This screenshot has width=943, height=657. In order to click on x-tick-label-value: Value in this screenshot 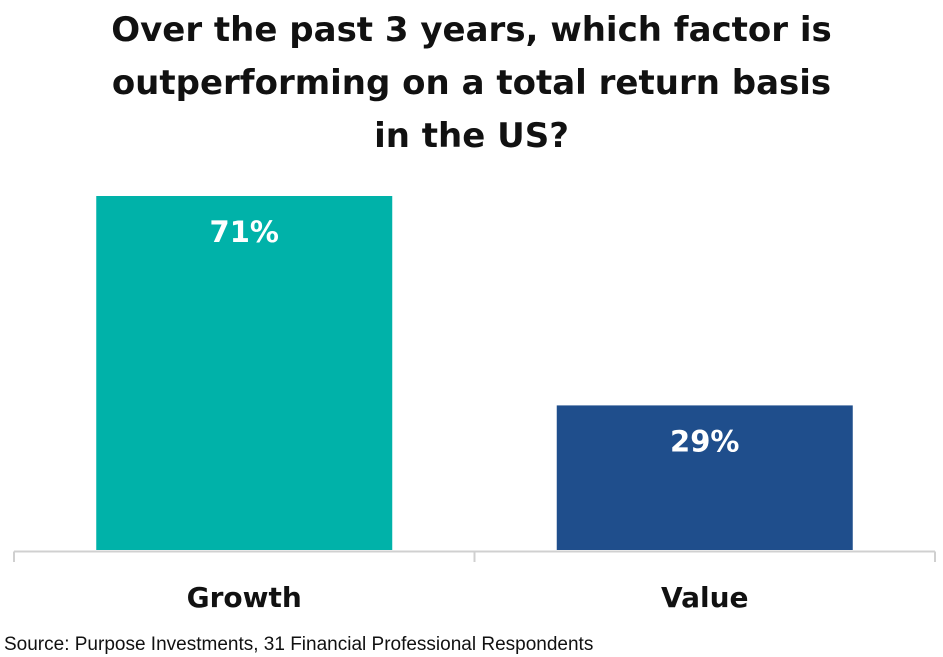, I will do `click(705, 597)`.